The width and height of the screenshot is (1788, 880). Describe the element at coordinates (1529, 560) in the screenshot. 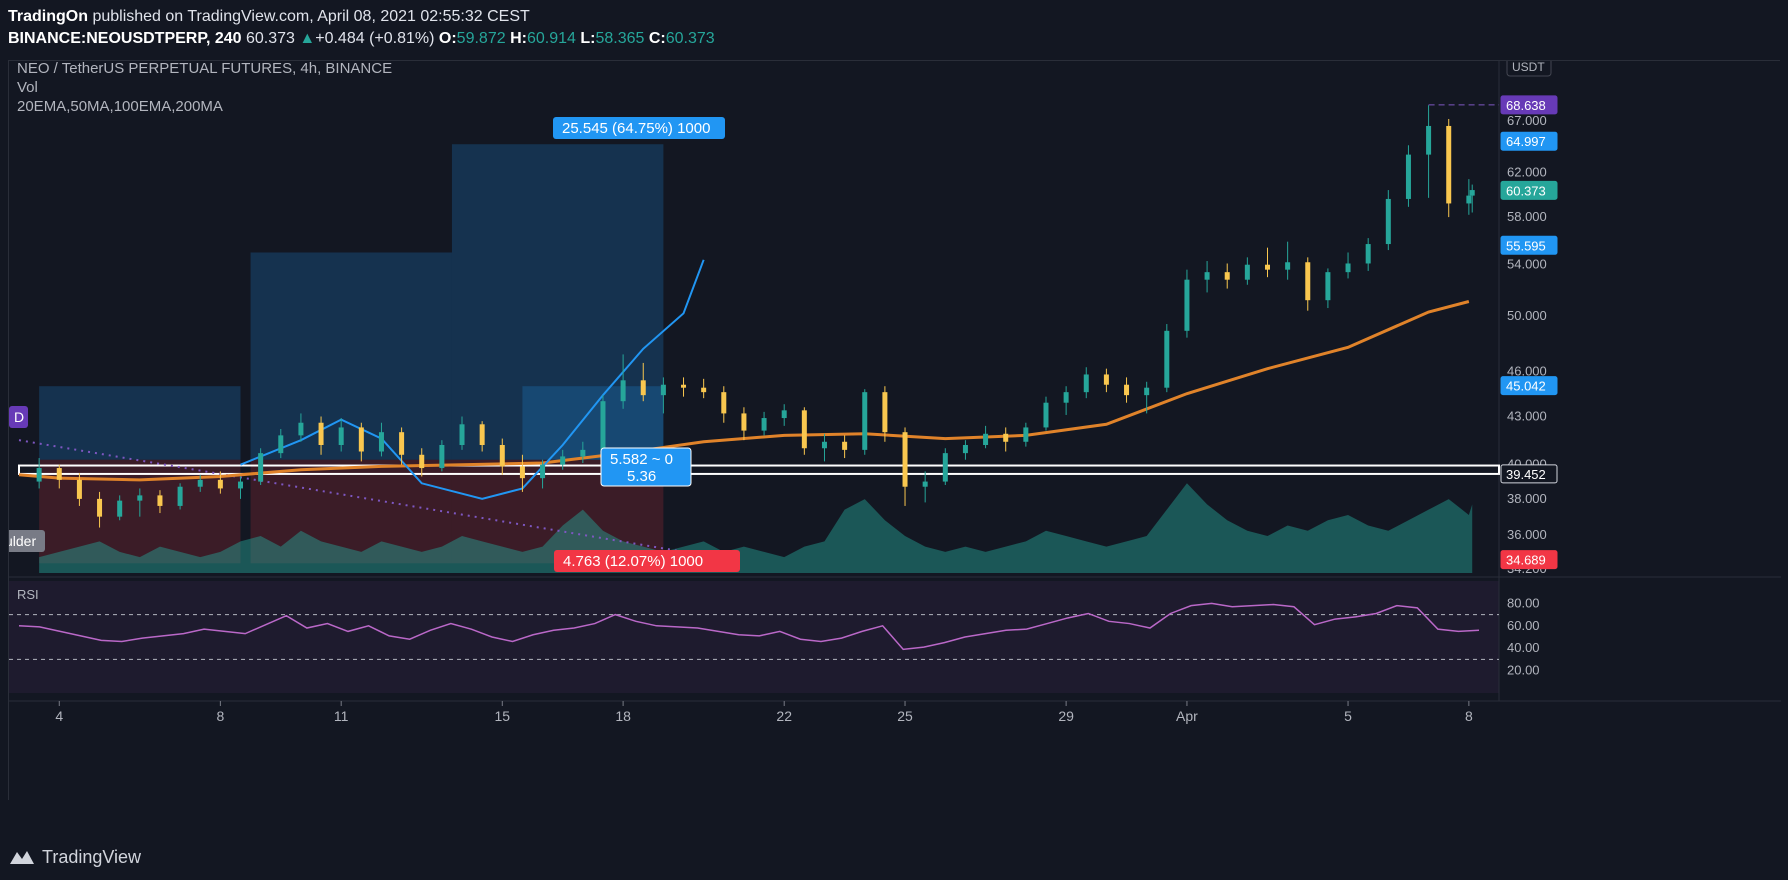

I see `price-badge: 34.689` at that location.